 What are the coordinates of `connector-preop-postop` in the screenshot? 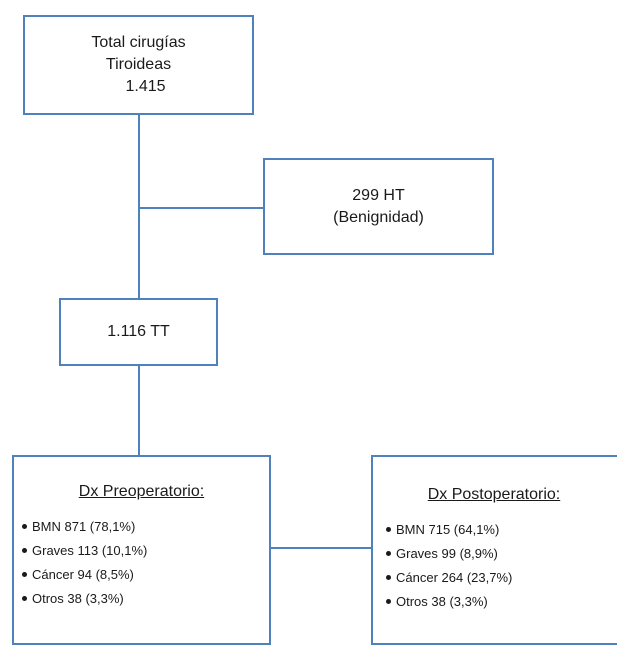 It's located at (321, 548).